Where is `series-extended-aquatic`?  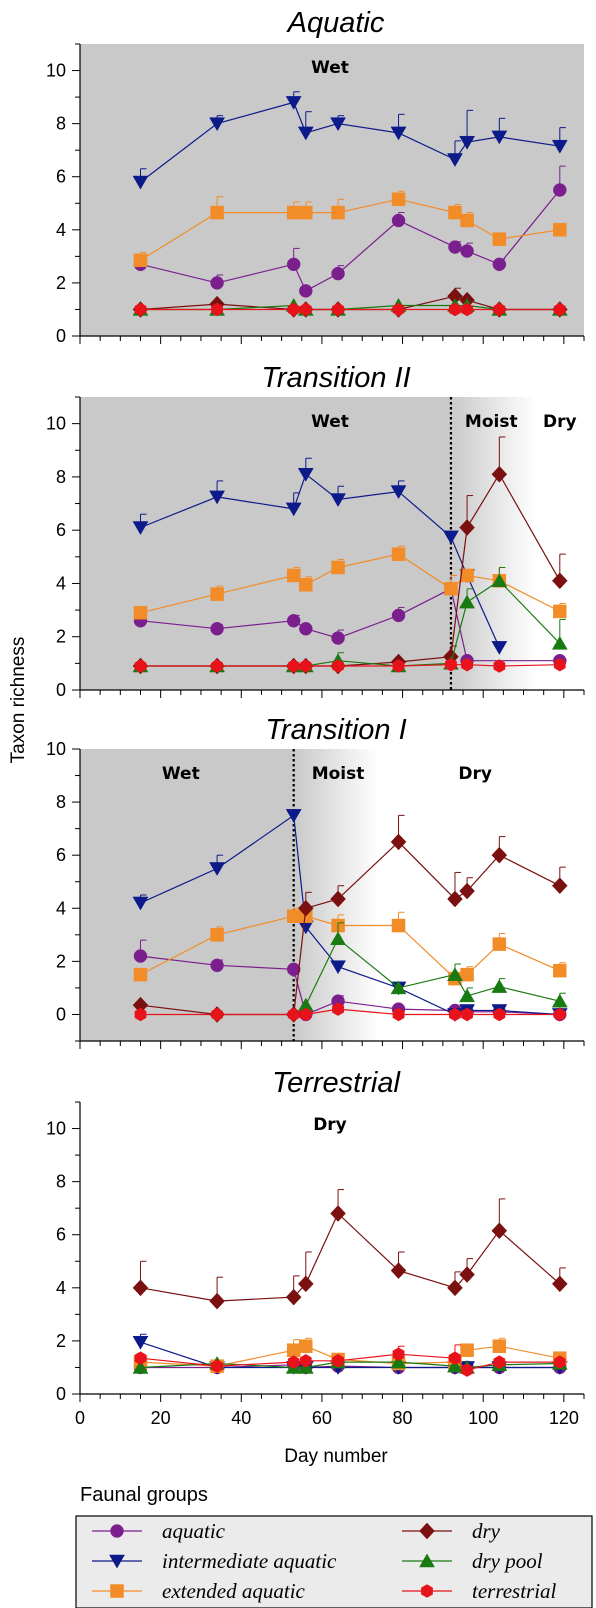 series-extended-aquatic is located at coordinates (350, 946).